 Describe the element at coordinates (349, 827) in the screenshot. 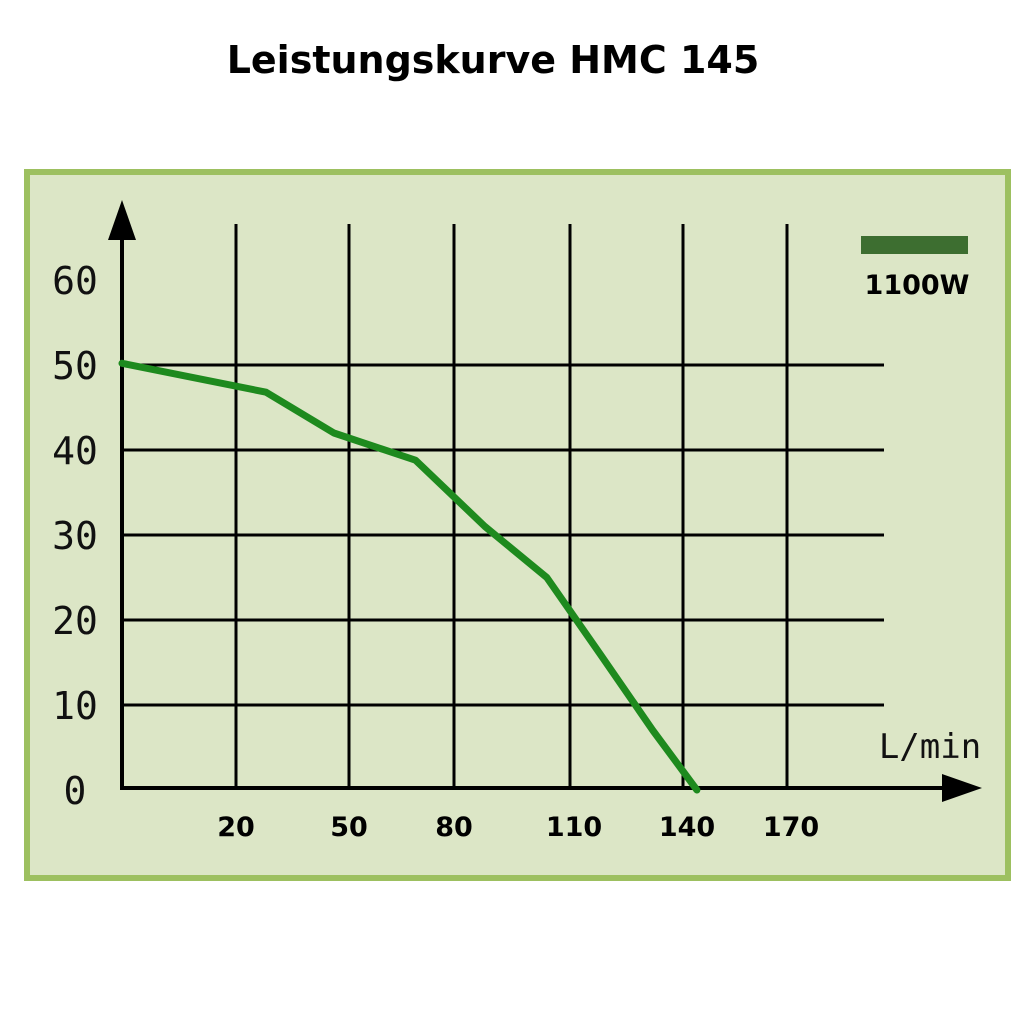

I see `x-tick-label-50: 50` at that location.